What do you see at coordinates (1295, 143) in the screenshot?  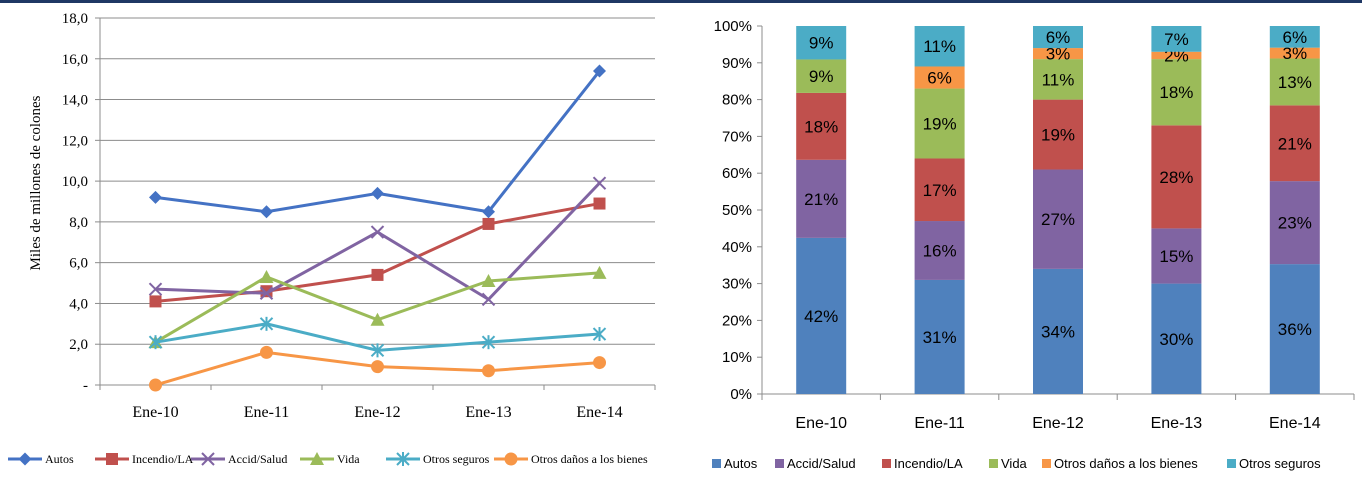 I see `data-label-incendio-la: 21%` at bounding box center [1295, 143].